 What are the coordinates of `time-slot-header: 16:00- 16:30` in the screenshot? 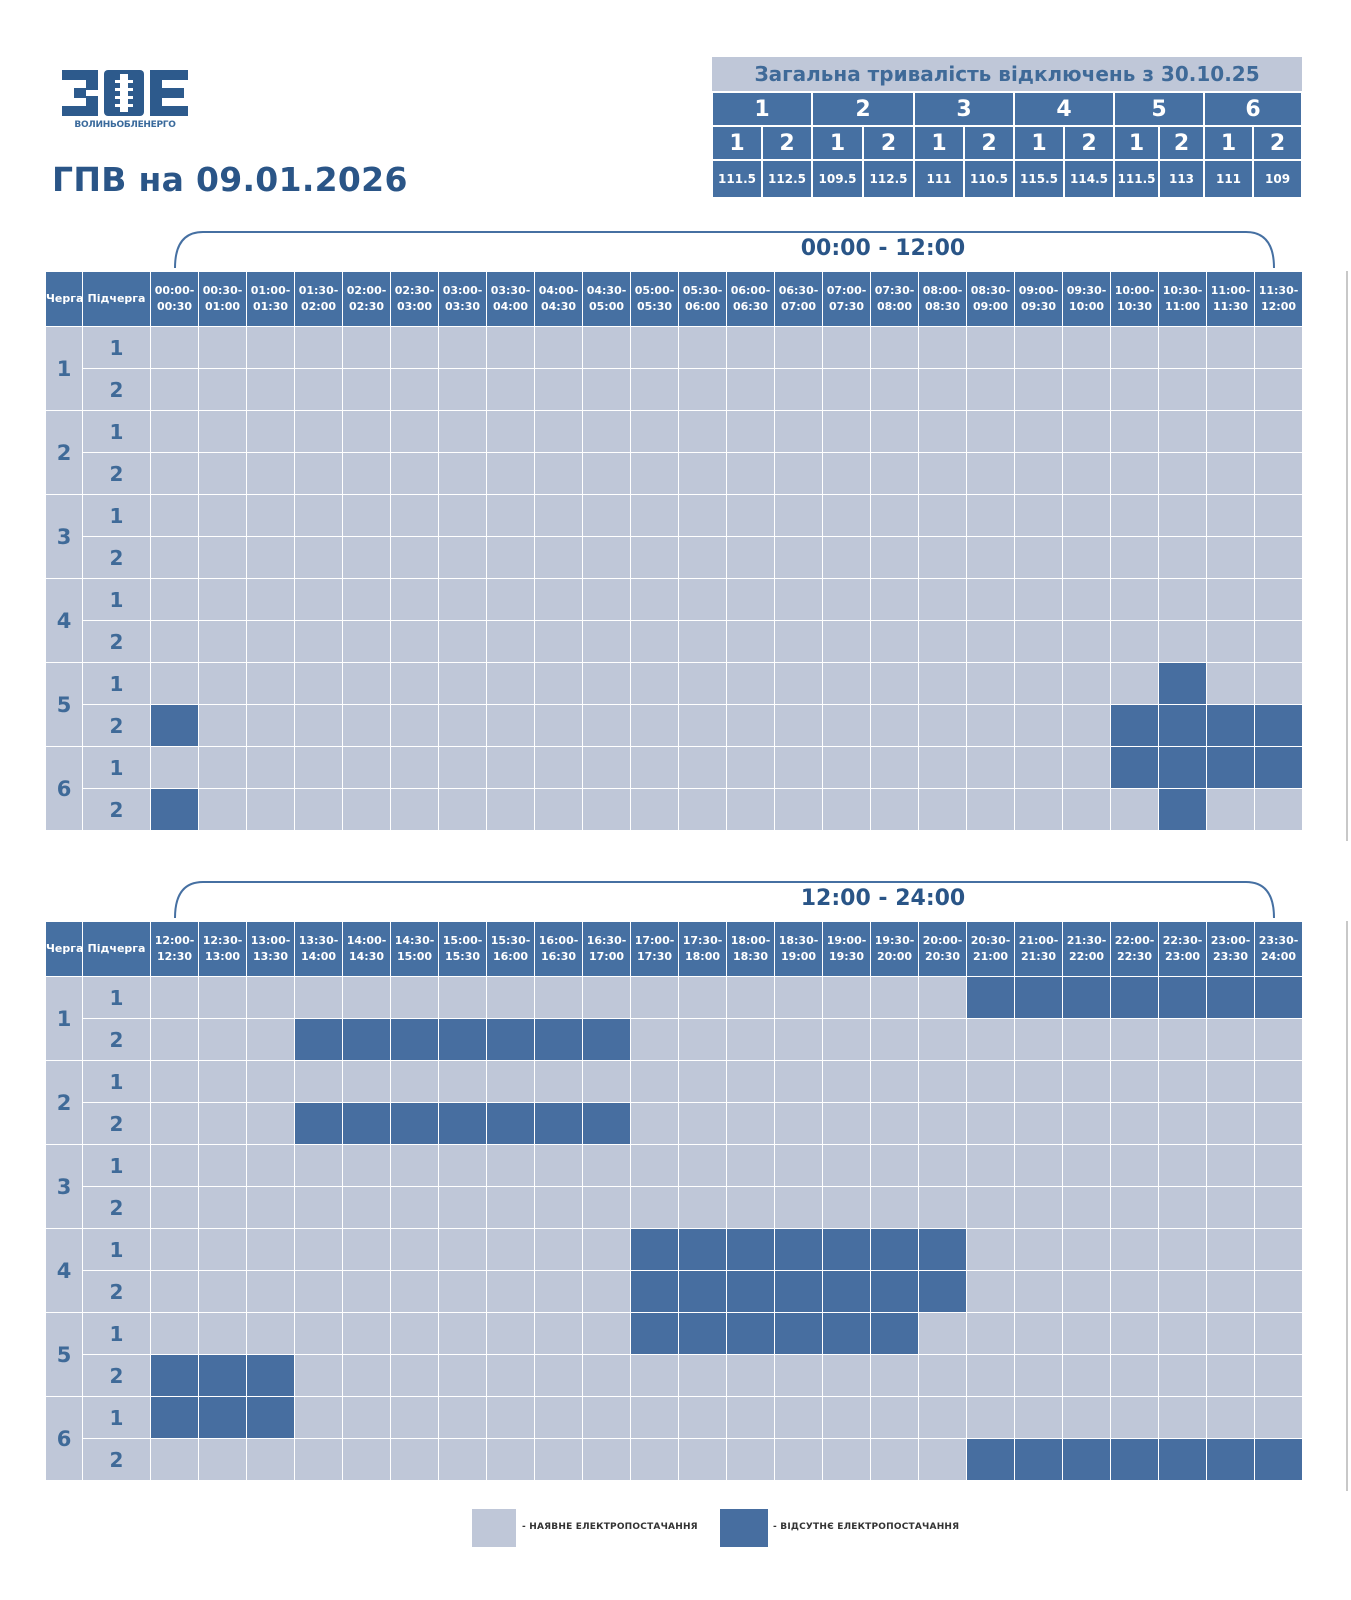 It's located at (558, 949).